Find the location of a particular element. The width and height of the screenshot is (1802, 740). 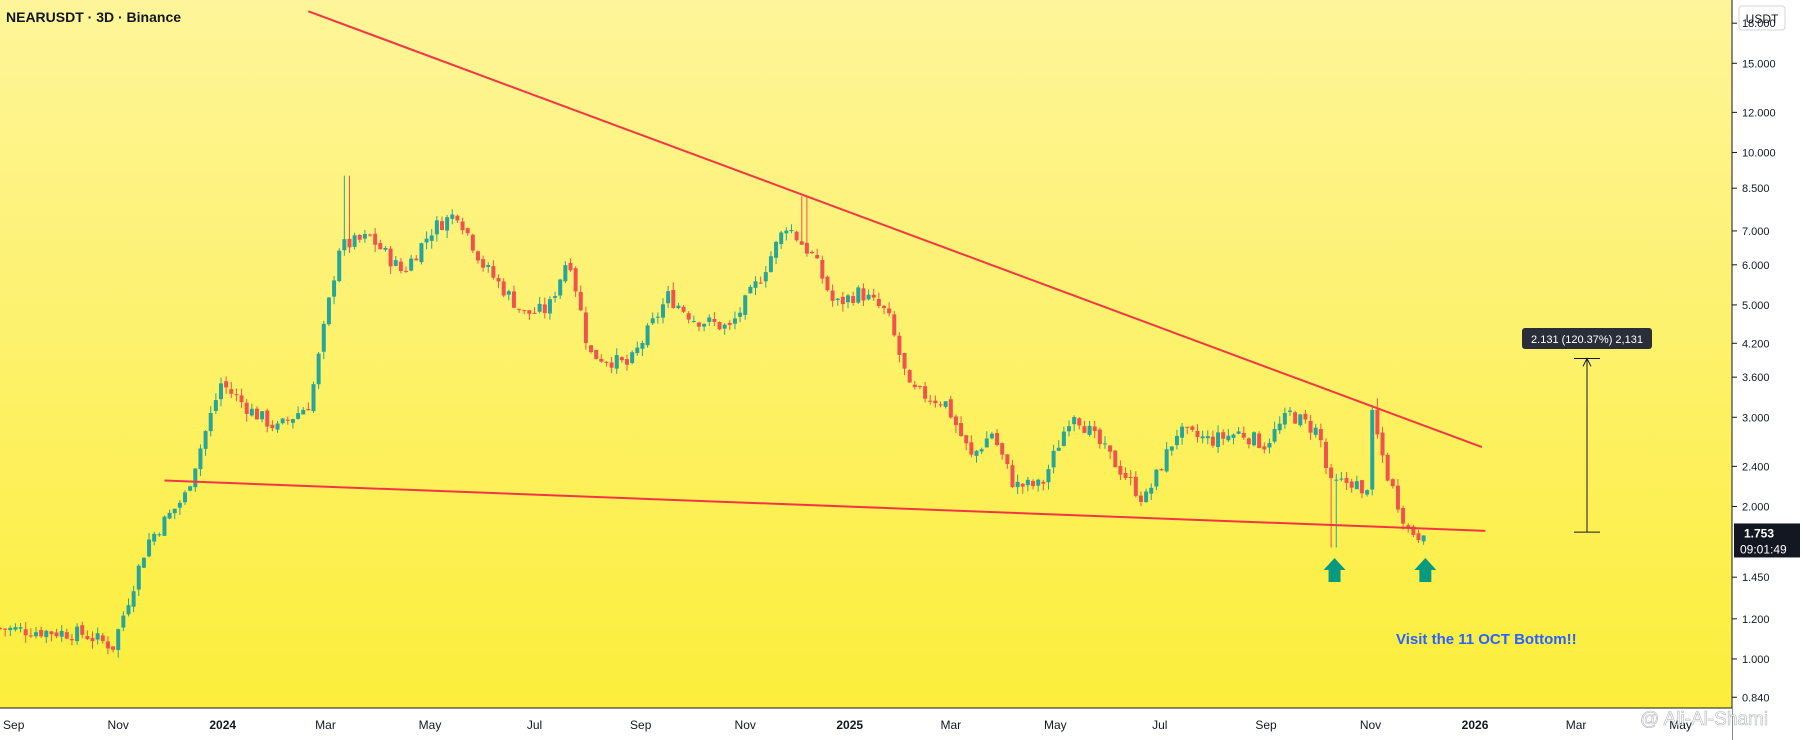

price-tick-label: 4.200 is located at coordinates (1756, 344).